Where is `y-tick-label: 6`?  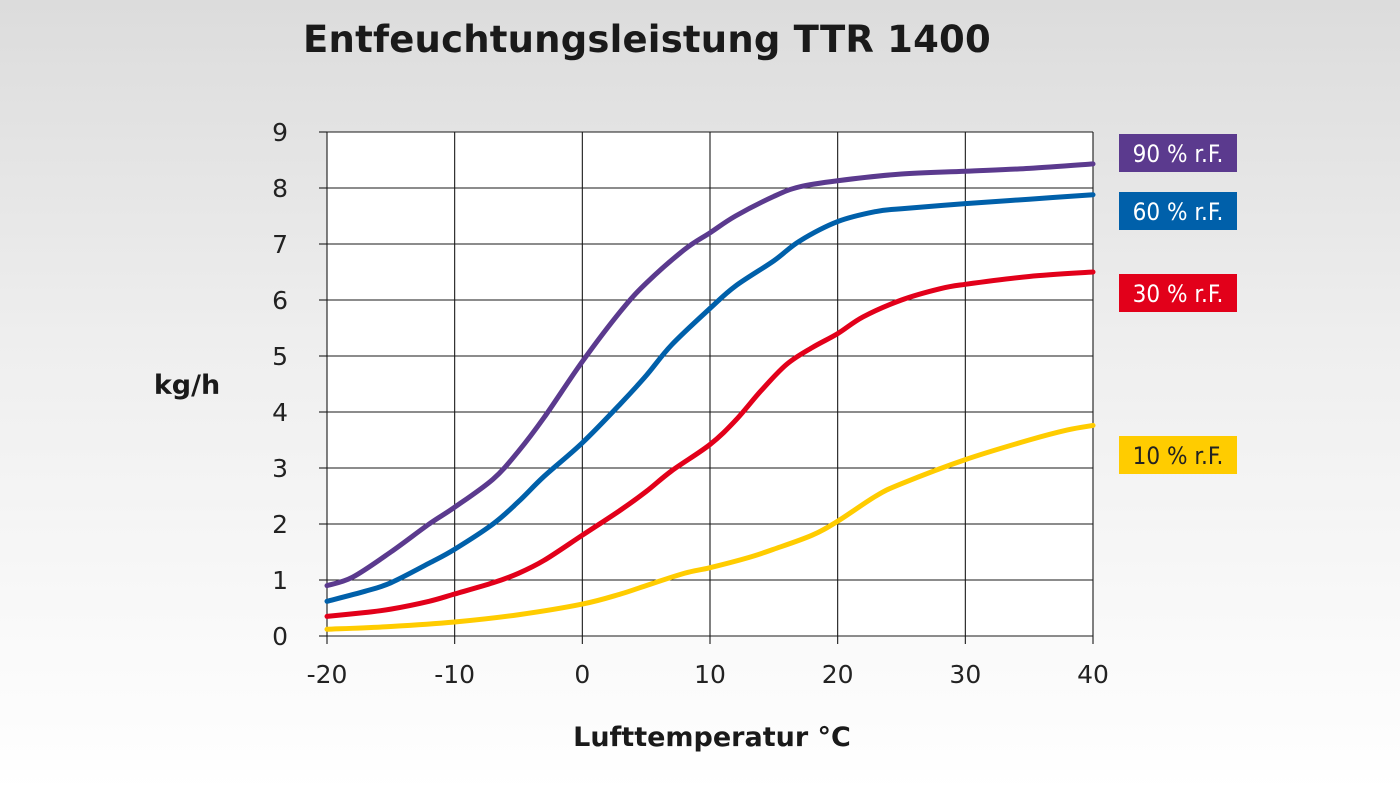 y-tick-label: 6 is located at coordinates (280, 300).